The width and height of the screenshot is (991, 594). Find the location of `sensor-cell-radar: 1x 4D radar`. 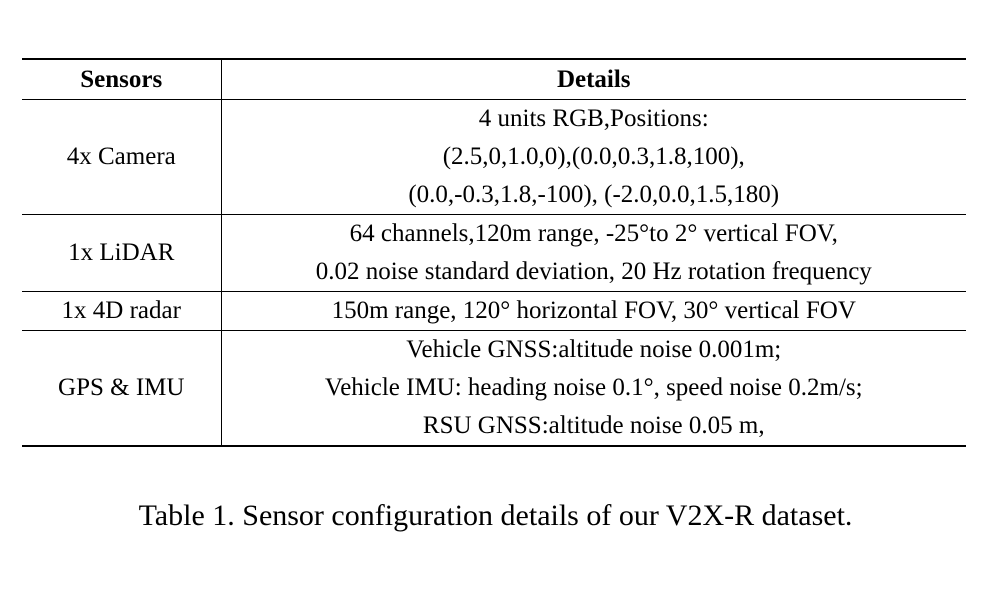

sensor-cell-radar: 1x 4D radar is located at coordinates (122, 311).